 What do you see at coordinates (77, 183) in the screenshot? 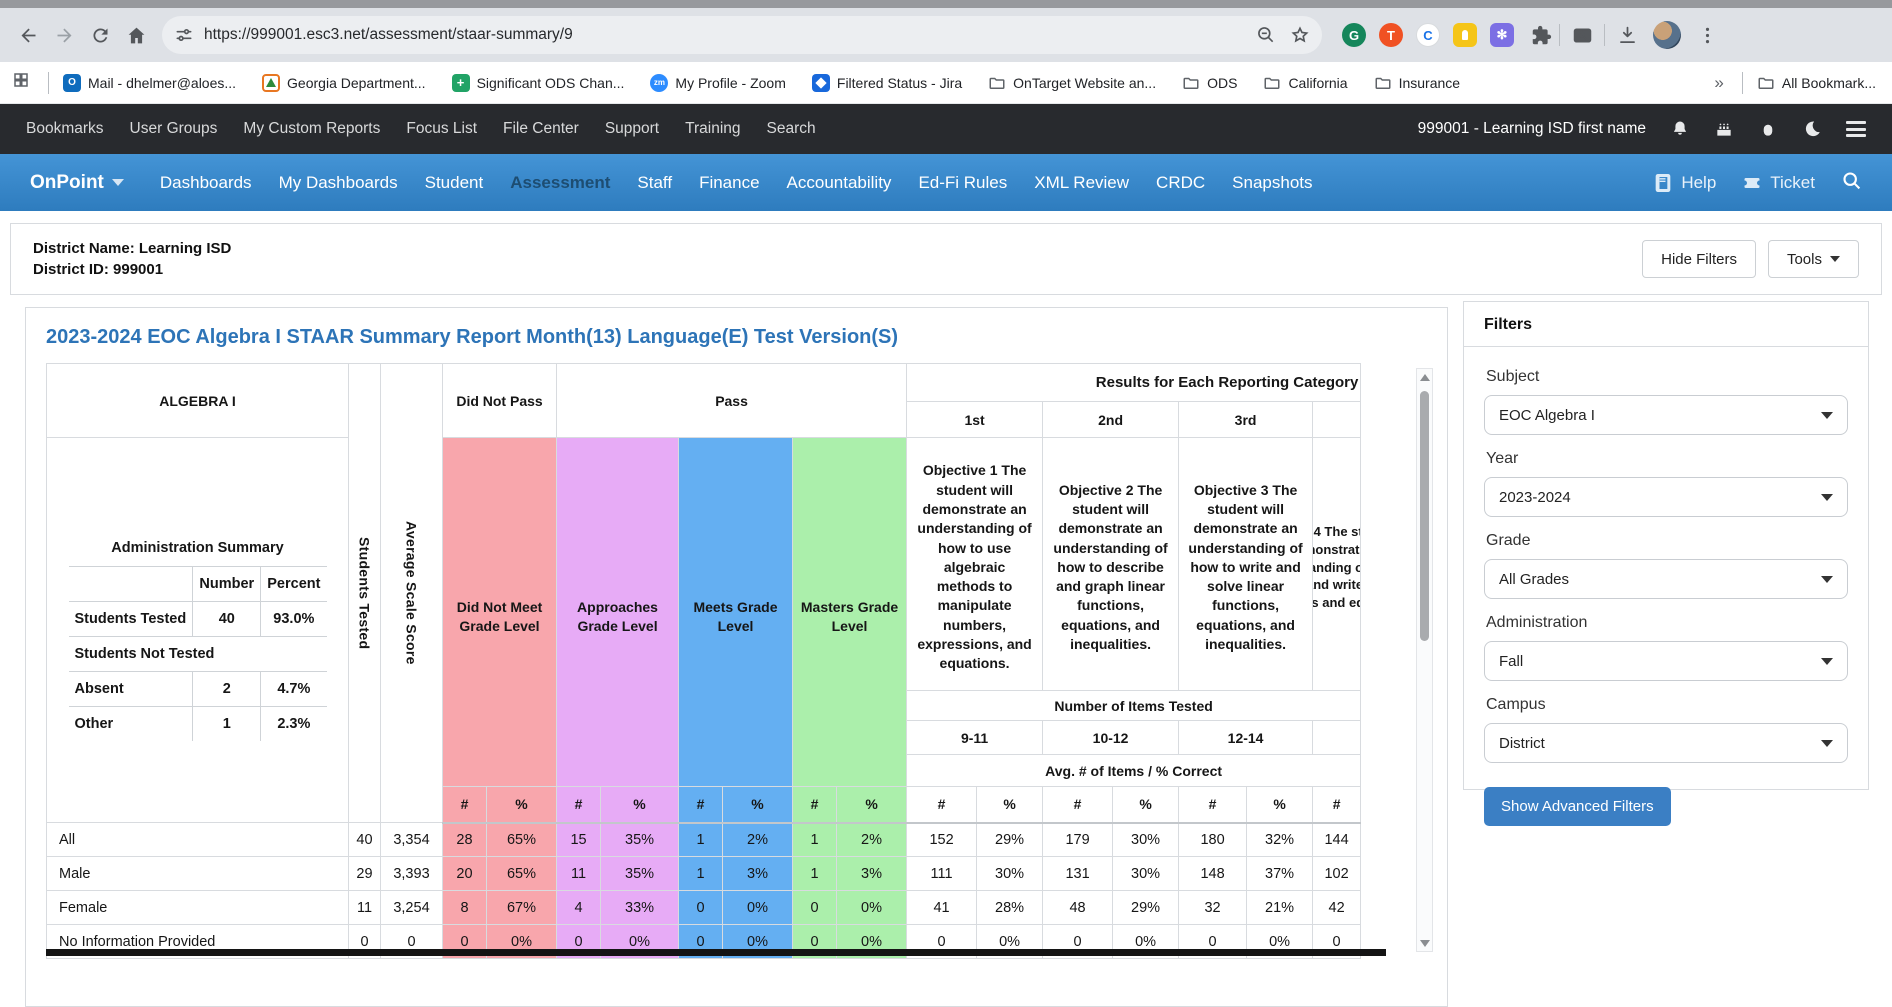
I see `onpoint-brand-menu: OnPoint` at bounding box center [77, 183].